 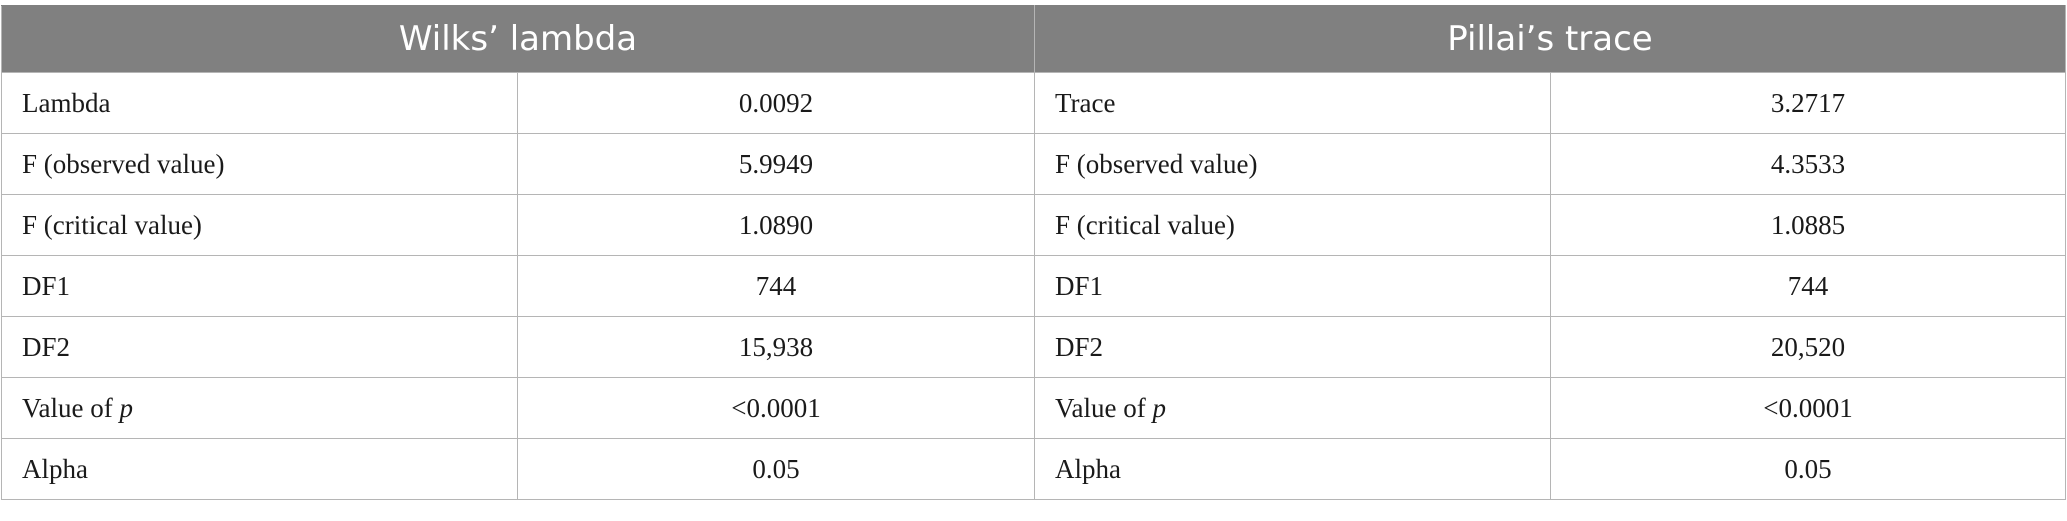 What do you see at coordinates (1808, 225) in the screenshot?
I see `row-value-f-critical: 1.0885` at bounding box center [1808, 225].